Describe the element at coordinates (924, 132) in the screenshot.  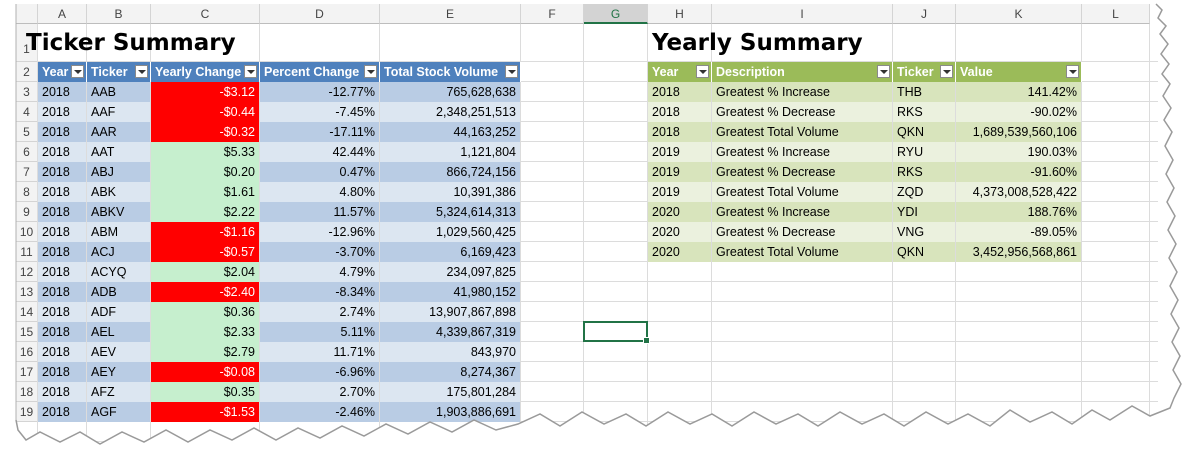
I see `yearly-cell: QKN` at that location.